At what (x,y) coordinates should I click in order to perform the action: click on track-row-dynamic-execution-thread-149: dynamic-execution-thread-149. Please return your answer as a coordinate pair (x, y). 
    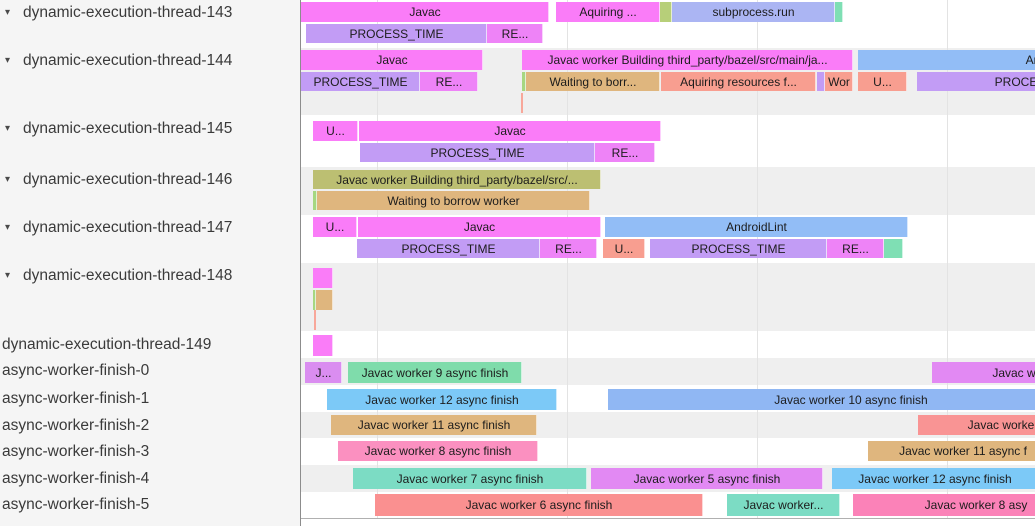
    Looking at the image, I should click on (150, 345).